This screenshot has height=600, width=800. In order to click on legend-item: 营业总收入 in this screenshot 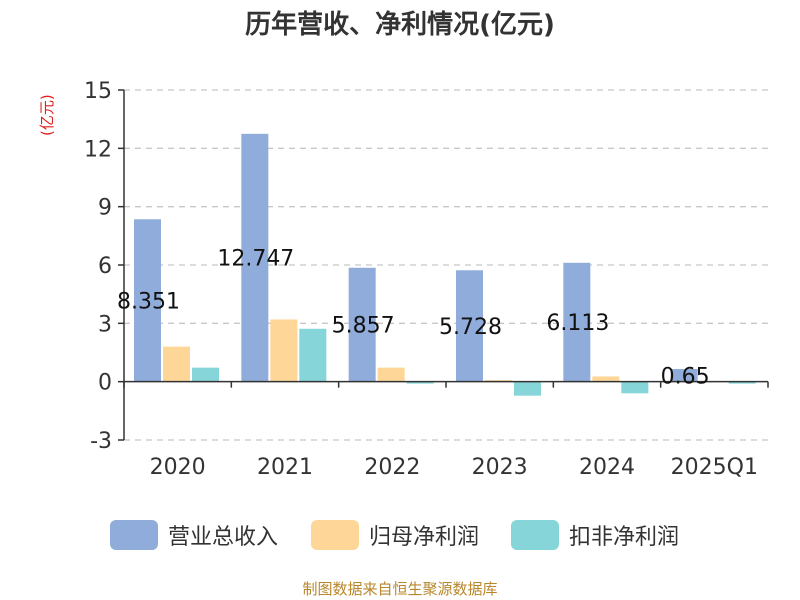, I will do `click(194, 535)`.